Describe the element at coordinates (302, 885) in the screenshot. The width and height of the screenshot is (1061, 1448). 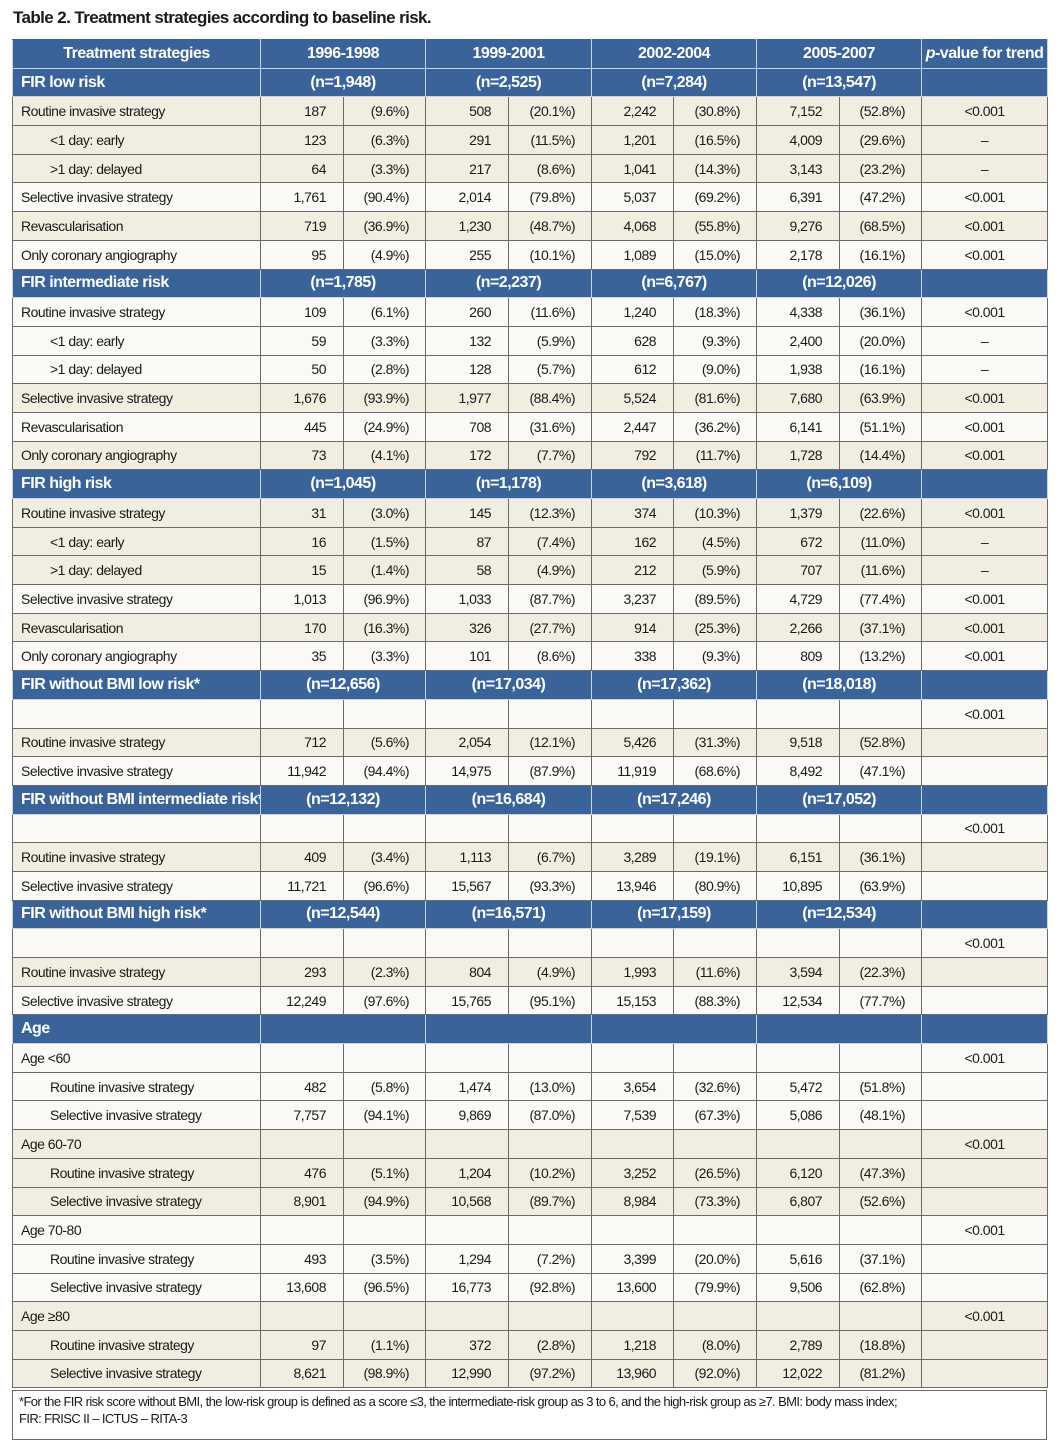
I see `count-cell: 11,721` at that location.